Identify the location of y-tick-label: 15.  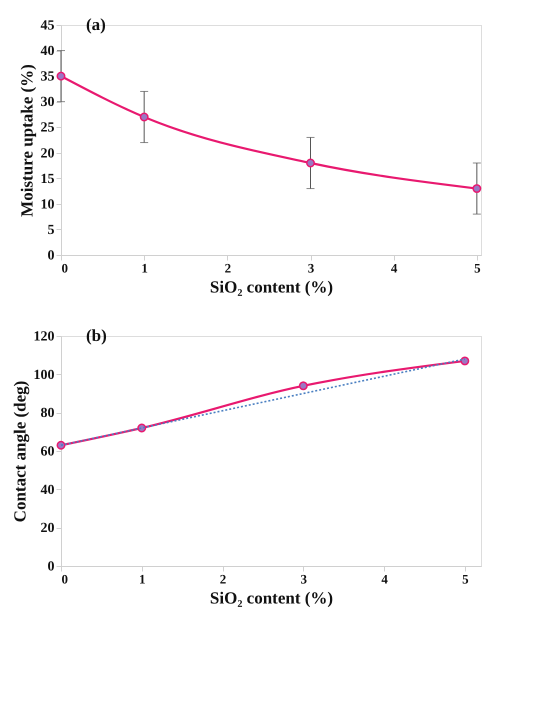
(47, 179).